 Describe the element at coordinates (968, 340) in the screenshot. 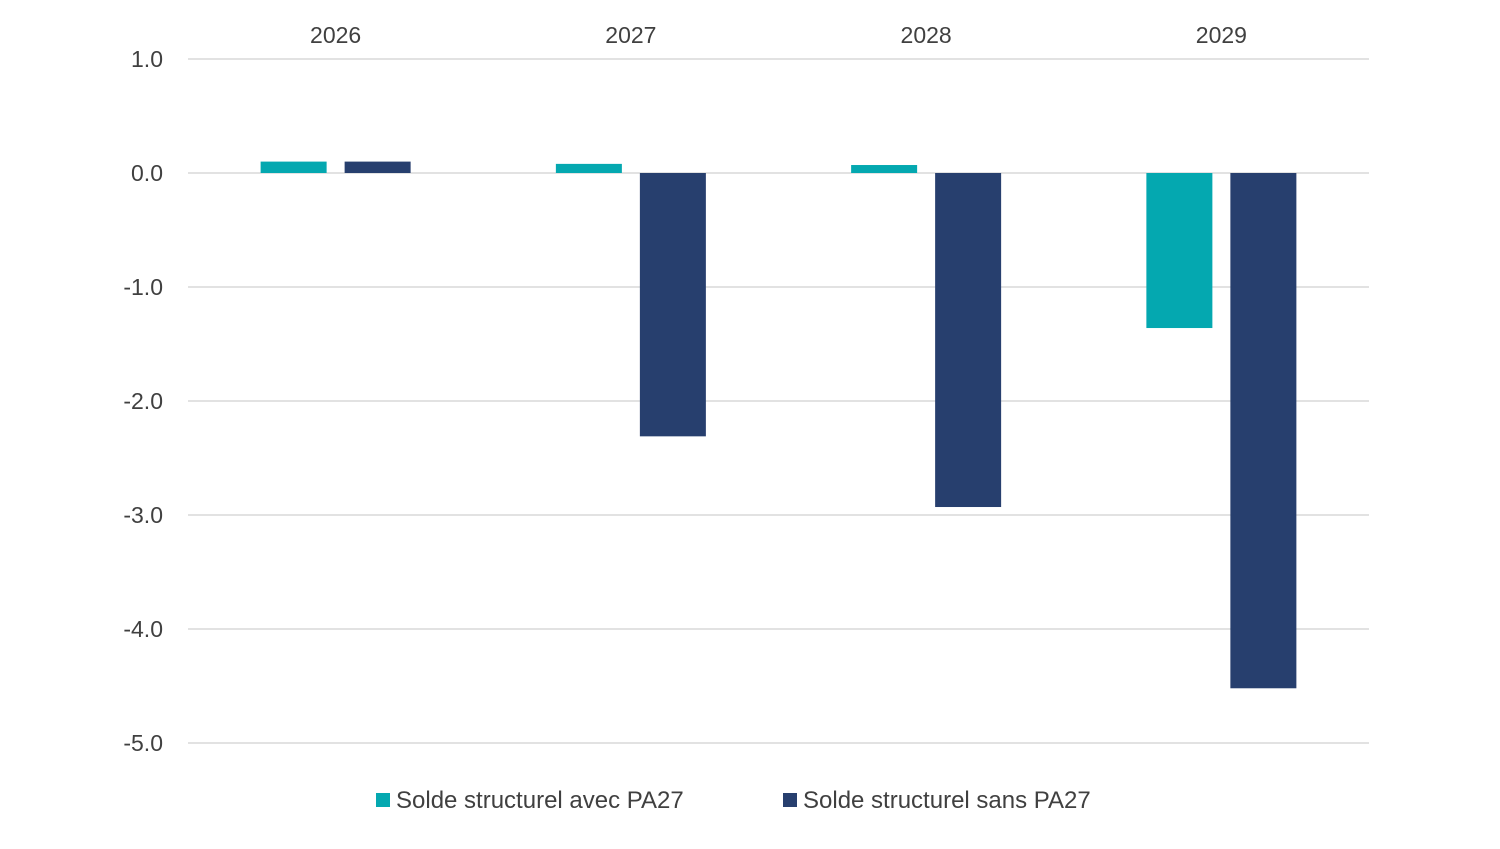

I see `bar-sans-2028` at that location.